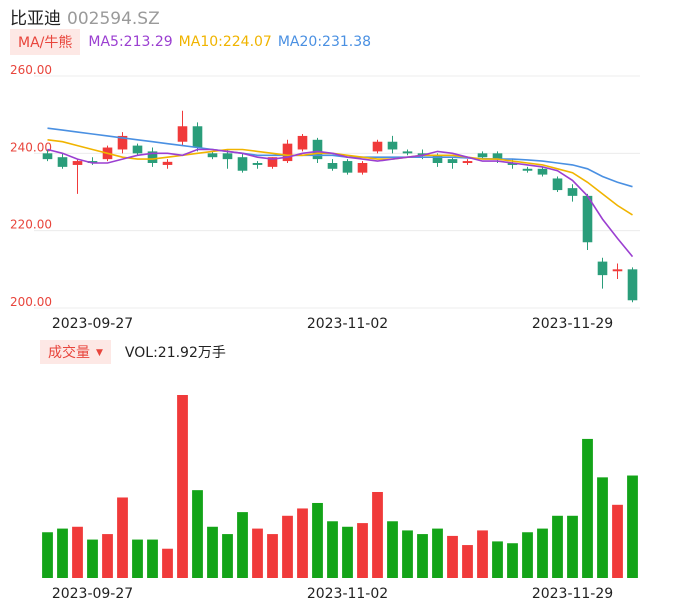 The image size is (686, 606). Describe the element at coordinates (340, 157) in the screenshot. I see `ma20-line` at that location.